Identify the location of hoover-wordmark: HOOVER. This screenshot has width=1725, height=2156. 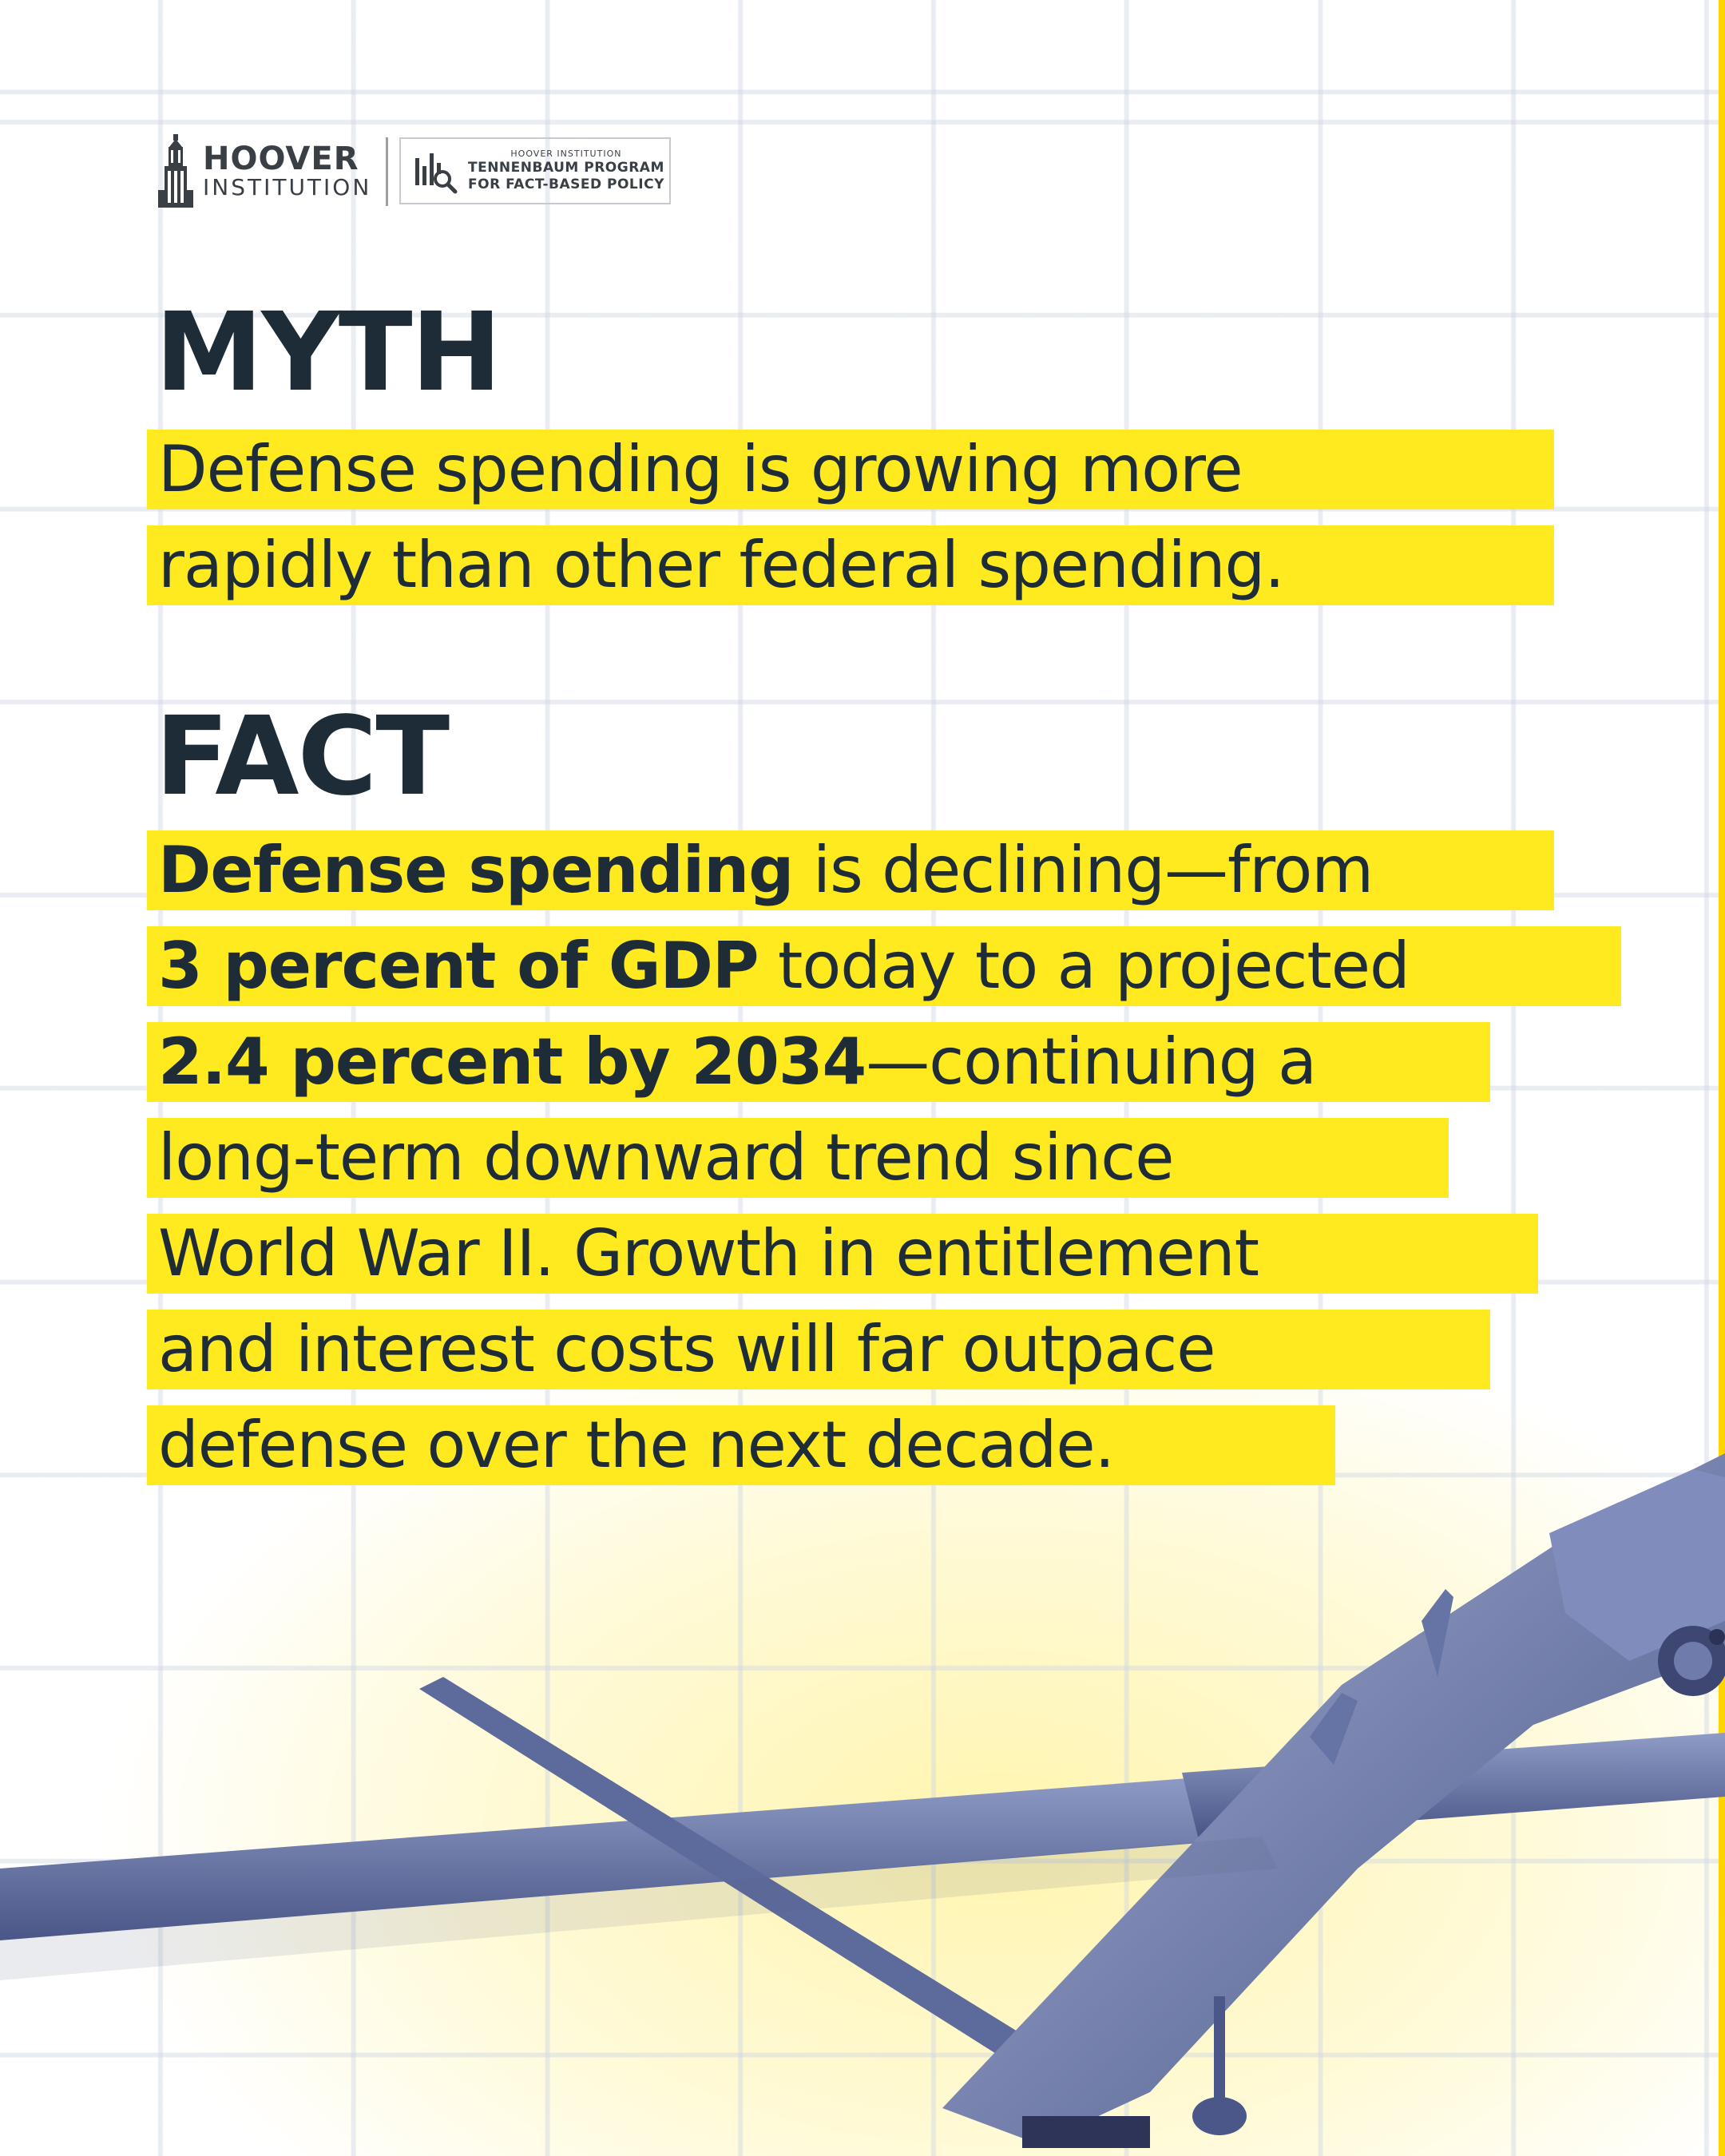
(281, 159).